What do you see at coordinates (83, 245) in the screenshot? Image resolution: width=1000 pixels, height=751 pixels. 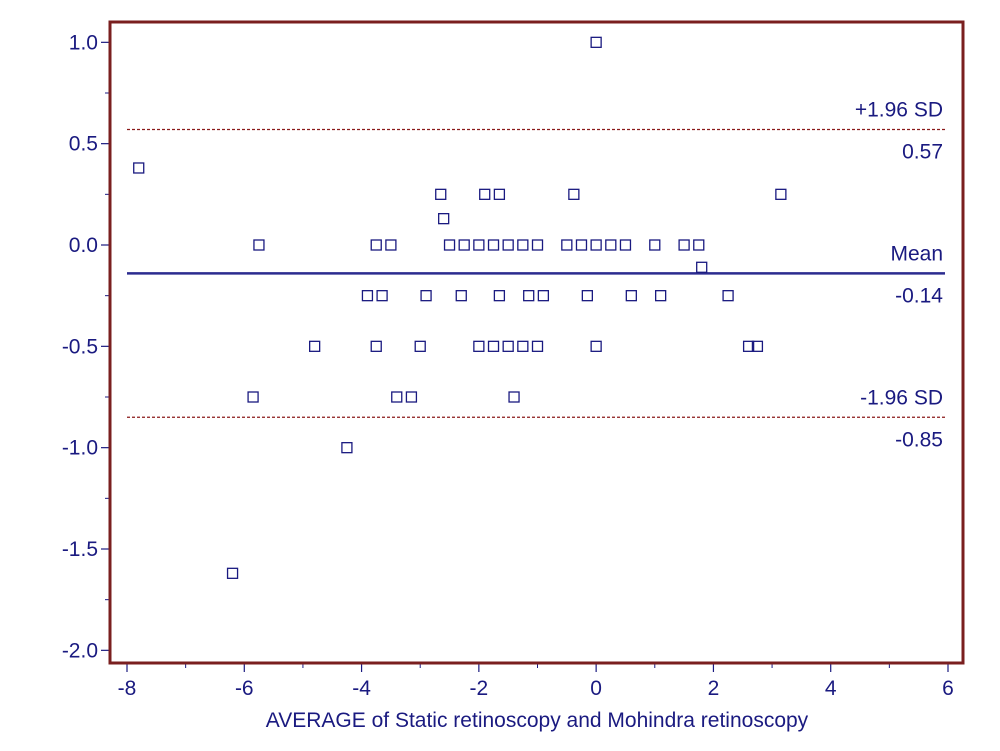 I see `y-tick-label: 0.0` at bounding box center [83, 245].